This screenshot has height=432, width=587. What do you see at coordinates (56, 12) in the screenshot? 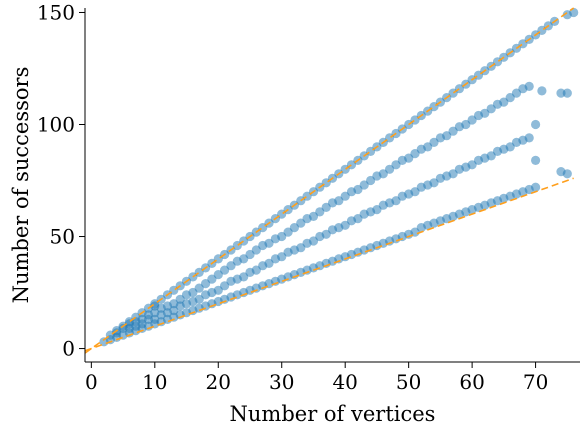
I see `y-tick-label: 150` at bounding box center [56, 12].